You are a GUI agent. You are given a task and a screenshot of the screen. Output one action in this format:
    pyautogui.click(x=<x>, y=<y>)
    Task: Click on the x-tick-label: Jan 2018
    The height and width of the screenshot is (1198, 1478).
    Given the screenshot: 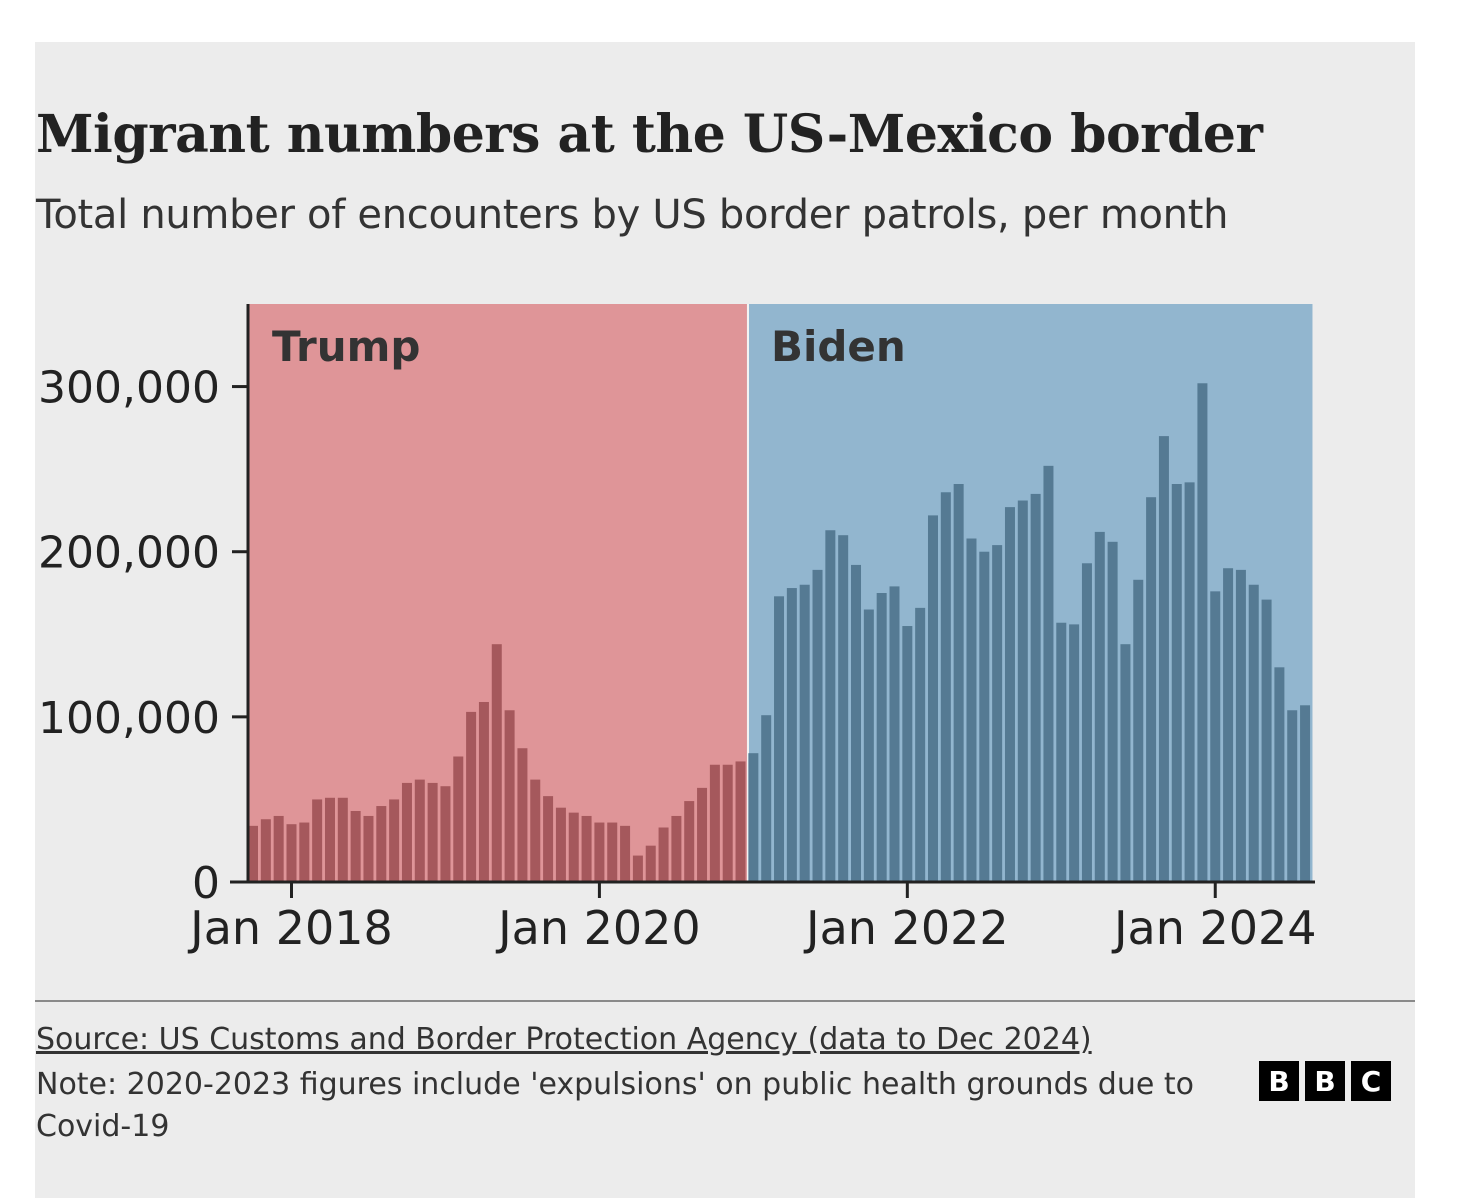 What is the action you would take?
    pyautogui.click(x=290, y=928)
    